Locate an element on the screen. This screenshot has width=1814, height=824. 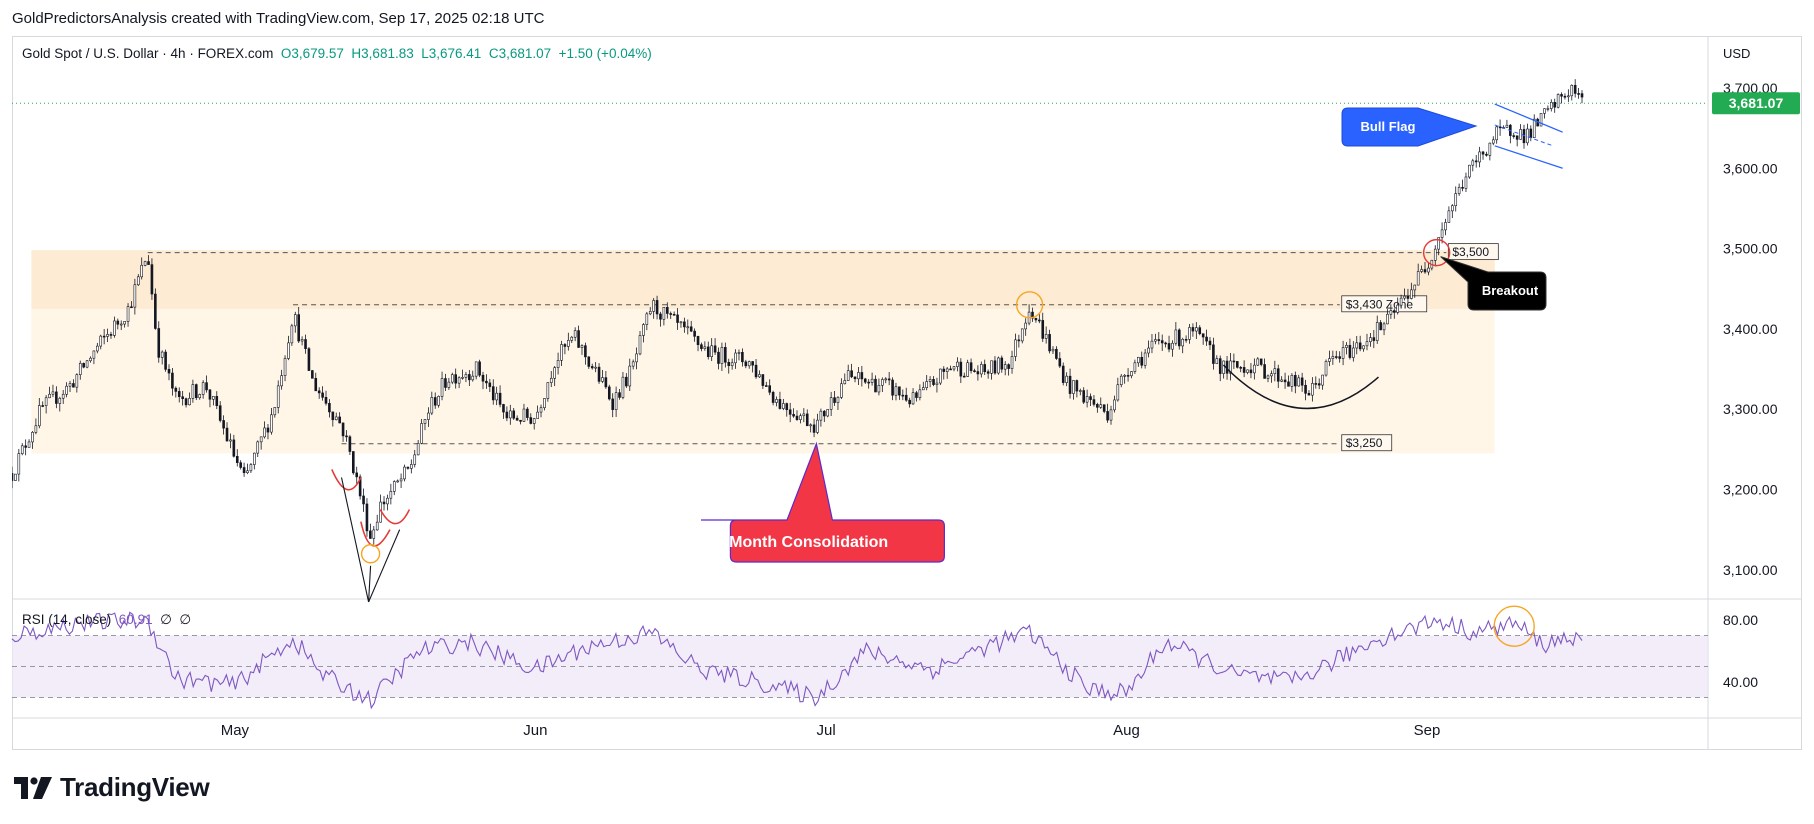
bull-flag-upper is located at coordinates (1528, 118).